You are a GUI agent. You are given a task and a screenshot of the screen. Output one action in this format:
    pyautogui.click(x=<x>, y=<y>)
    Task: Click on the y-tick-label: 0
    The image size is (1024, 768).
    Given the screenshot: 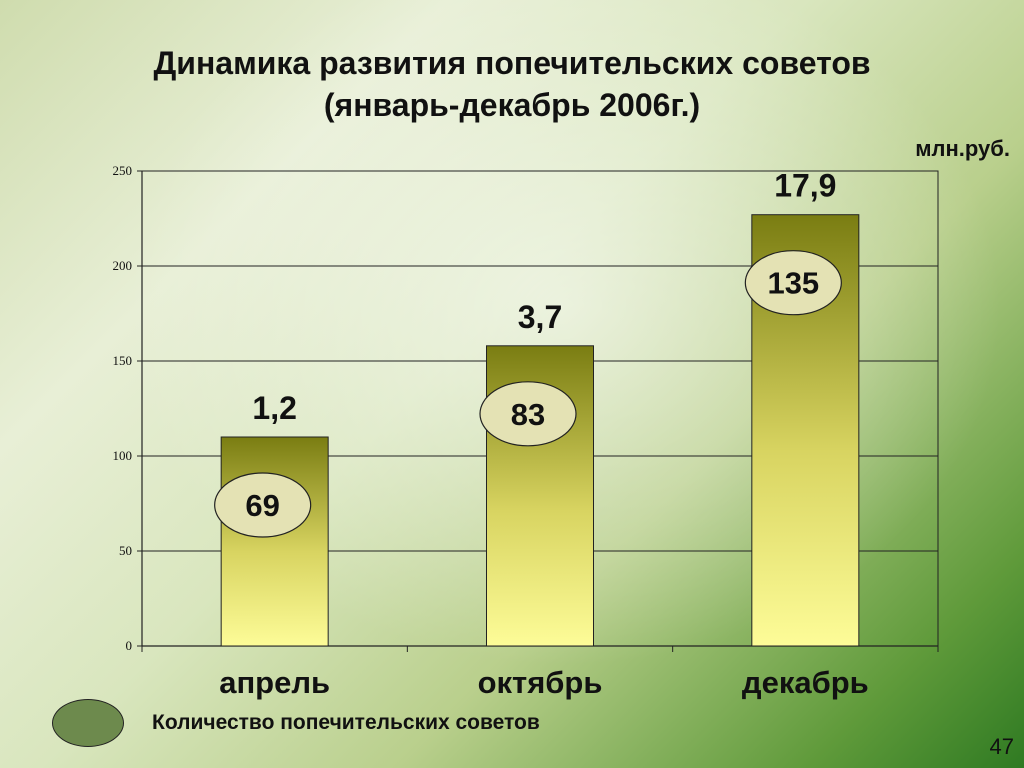 What is the action you would take?
    pyautogui.click(x=129, y=645)
    